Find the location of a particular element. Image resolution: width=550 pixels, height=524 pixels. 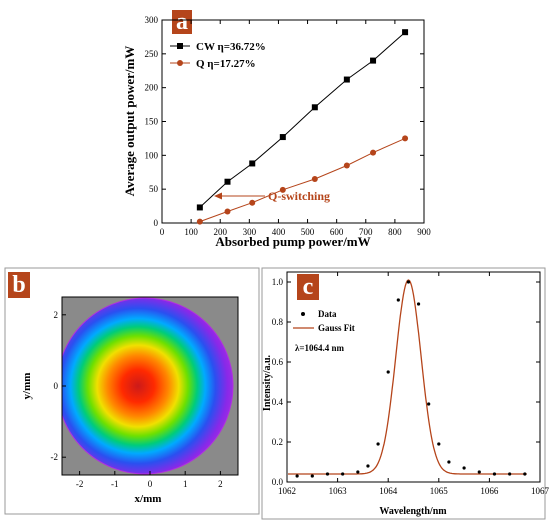

panel-a-ytick-label: 0 is located at coordinates (156, 223).